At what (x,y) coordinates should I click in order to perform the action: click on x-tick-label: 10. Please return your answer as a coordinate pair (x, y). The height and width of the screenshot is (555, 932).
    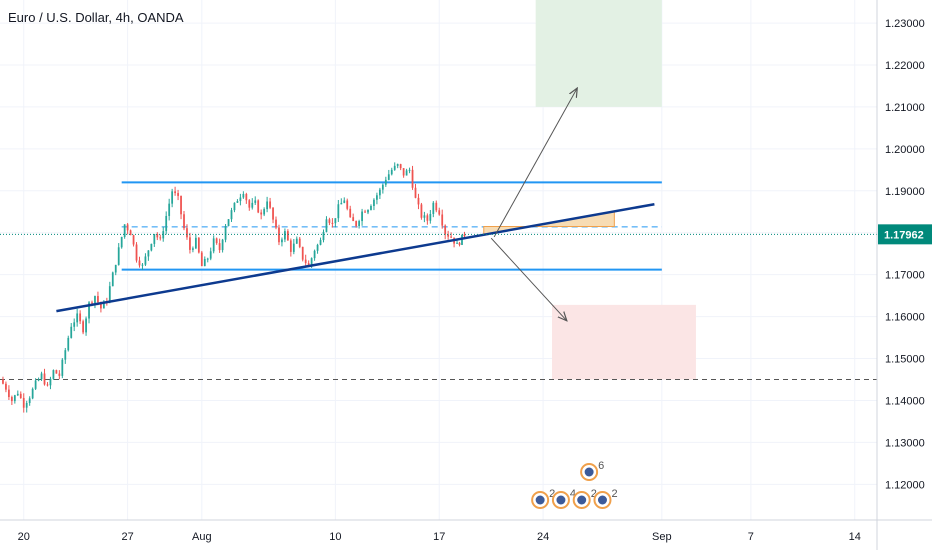
    Looking at the image, I should click on (335, 537).